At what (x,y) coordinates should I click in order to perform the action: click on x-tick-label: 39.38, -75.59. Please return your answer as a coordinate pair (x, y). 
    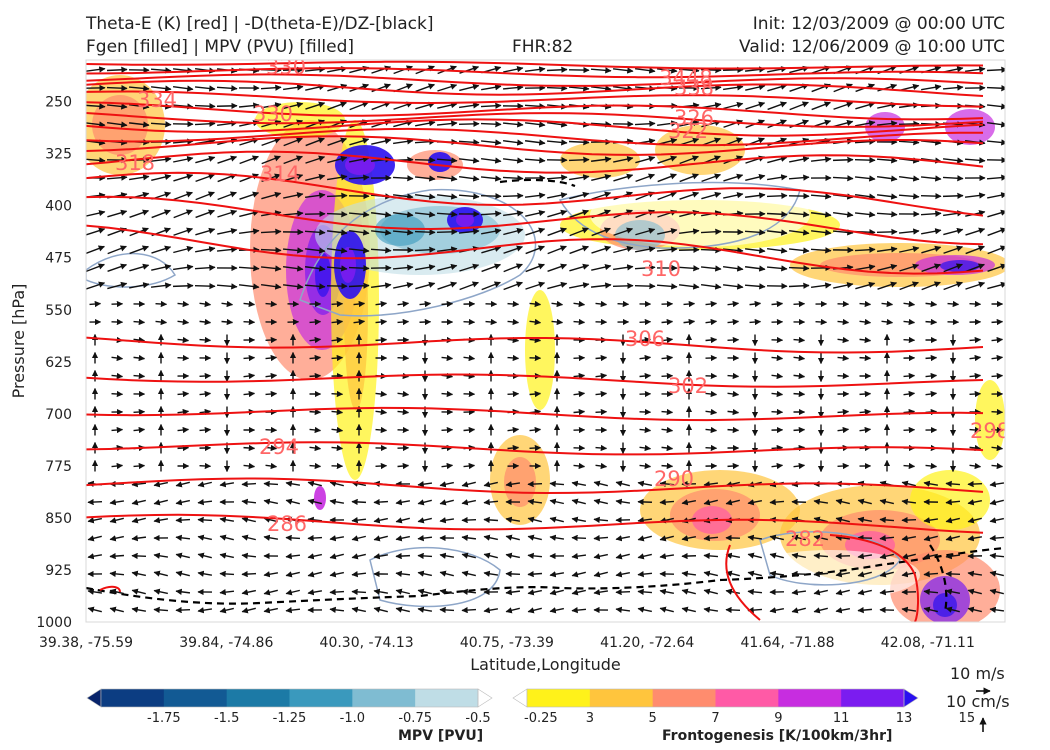
    Looking at the image, I should click on (86, 643).